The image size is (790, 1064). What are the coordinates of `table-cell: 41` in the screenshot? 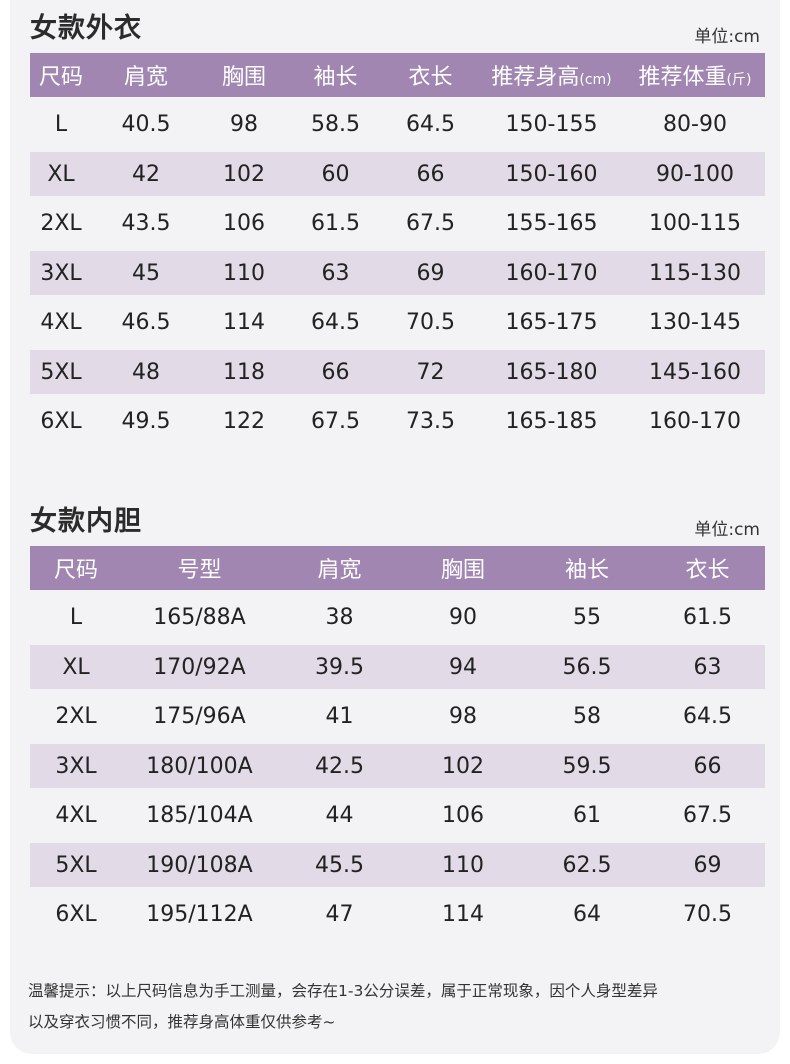 It's located at (339, 716).